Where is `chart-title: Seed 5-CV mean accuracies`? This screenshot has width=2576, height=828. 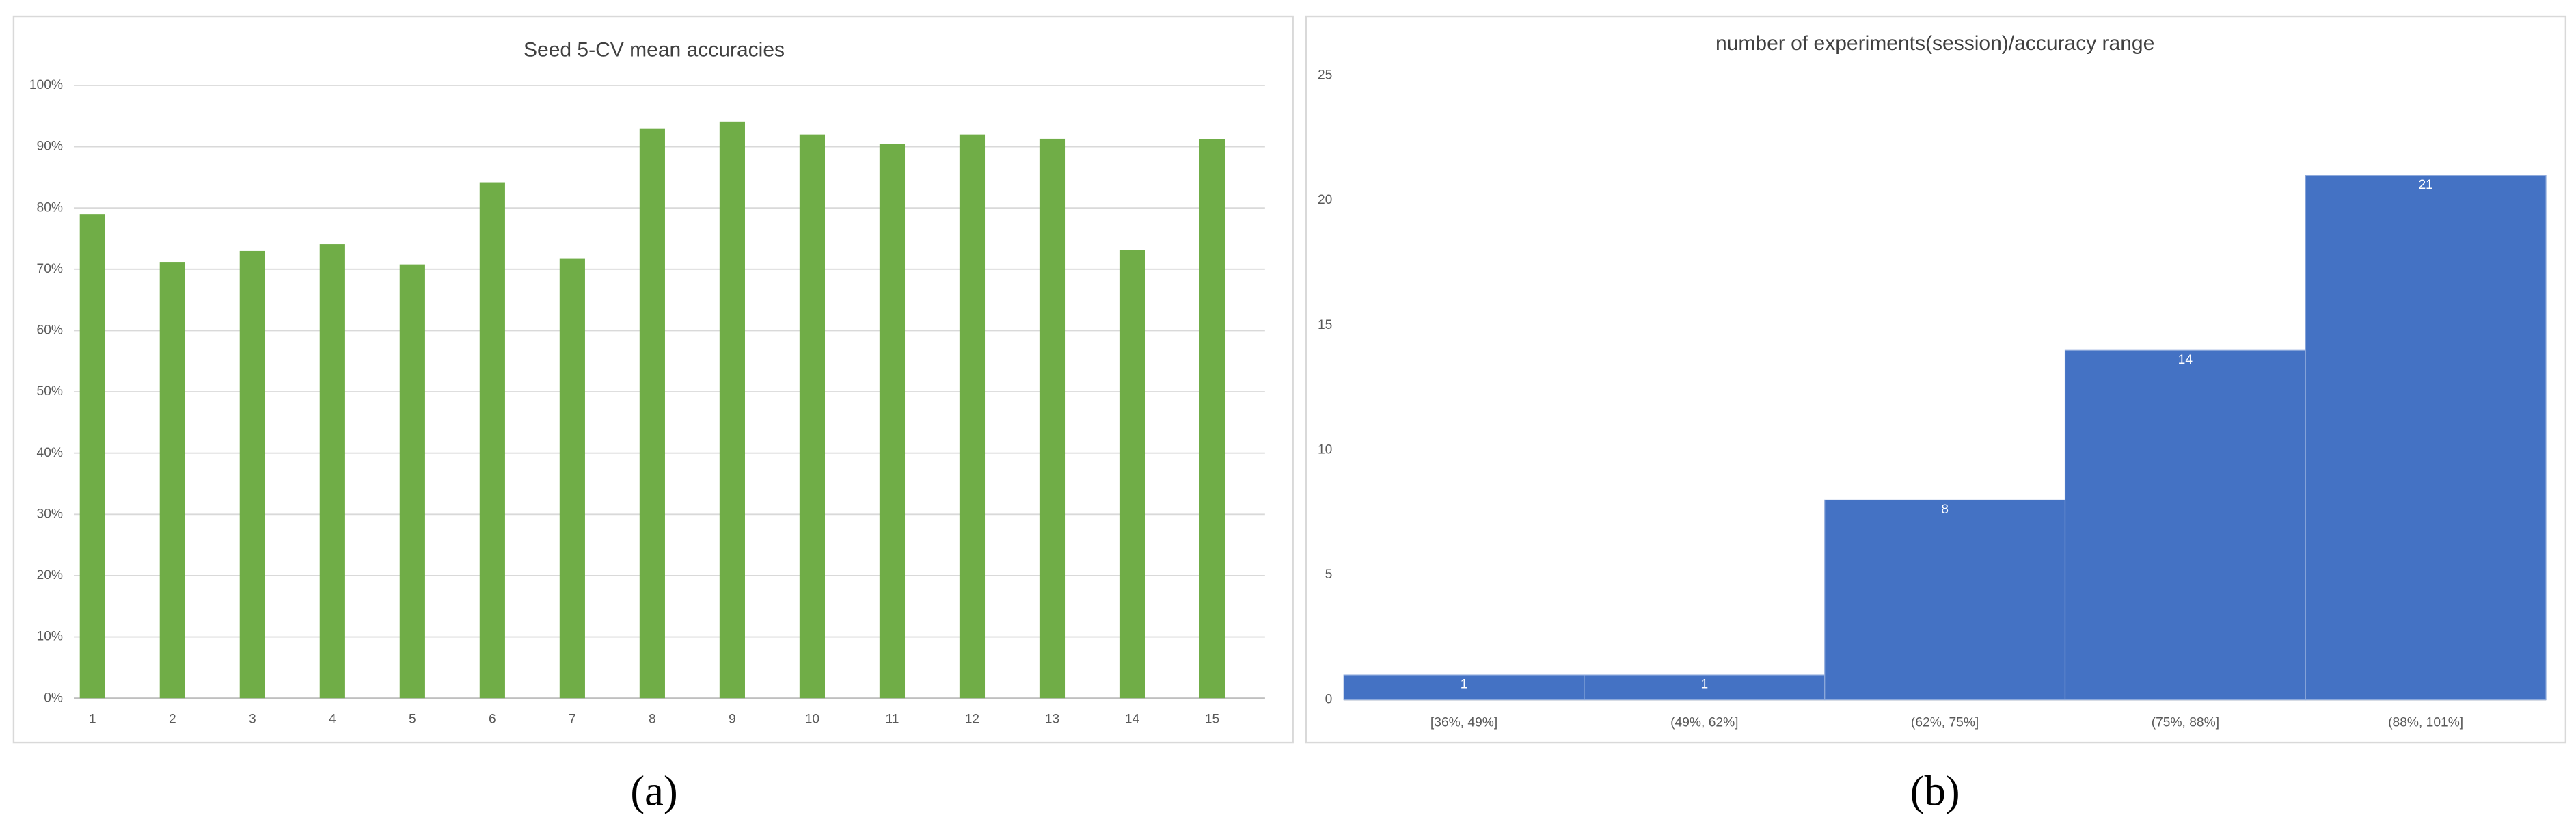
chart-title: Seed 5-CV mean accuracies is located at coordinates (655, 49).